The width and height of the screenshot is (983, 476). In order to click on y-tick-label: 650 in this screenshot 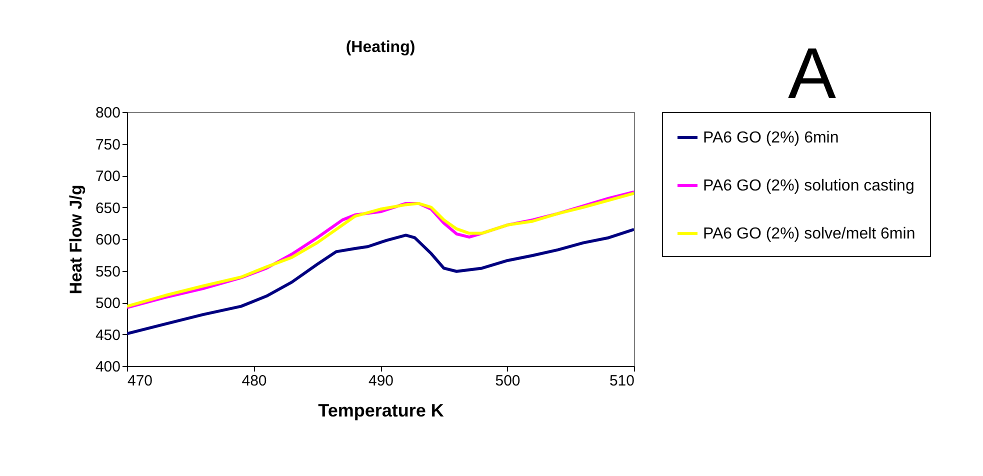, I will do `click(107, 208)`.